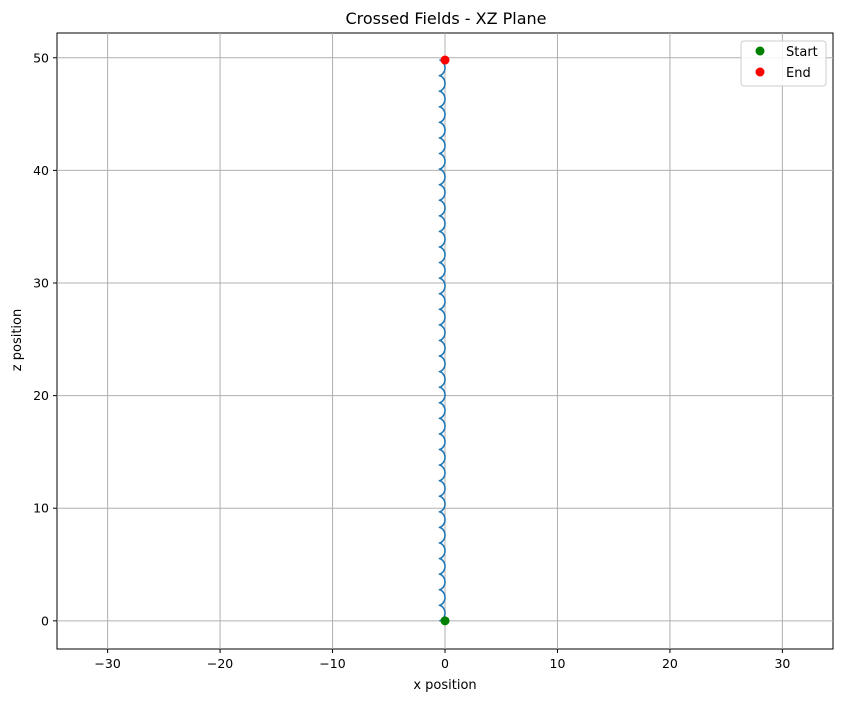 This screenshot has width=841, height=701. What do you see at coordinates (41, 283) in the screenshot?
I see `y-tick-label: 30` at bounding box center [41, 283].